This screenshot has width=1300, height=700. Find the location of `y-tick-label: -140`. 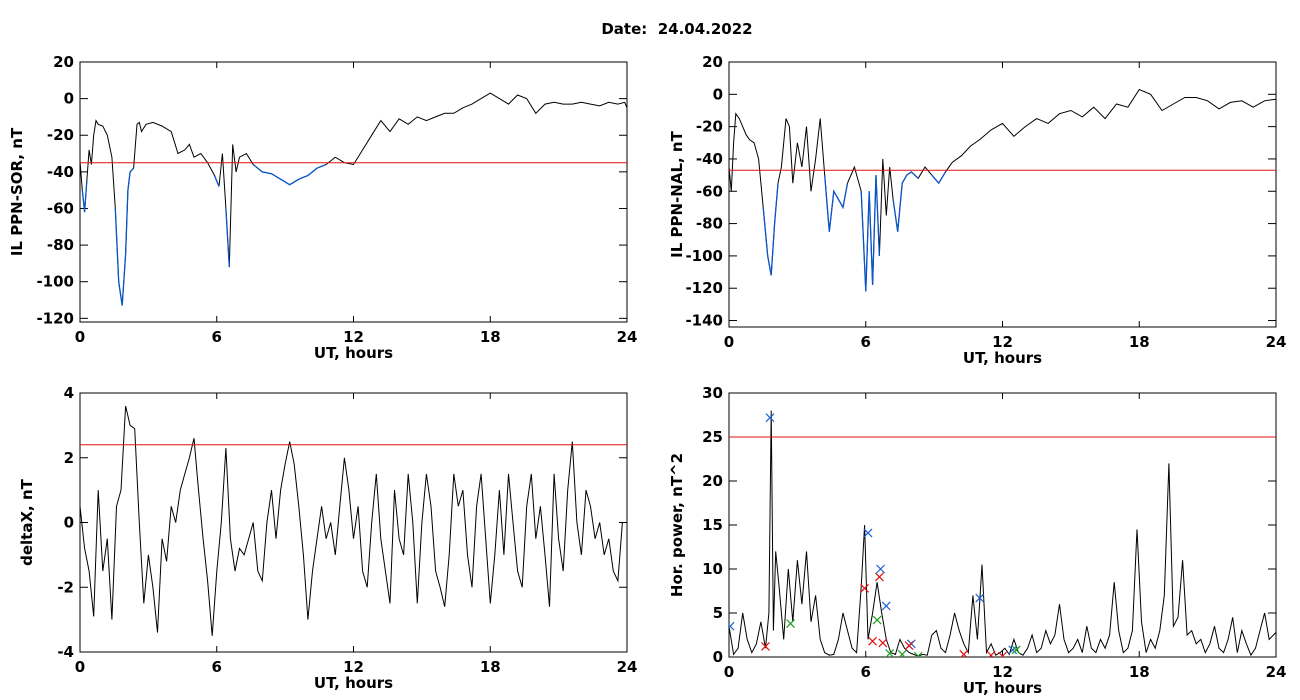

y-tick-label: -140 is located at coordinates (704, 321).